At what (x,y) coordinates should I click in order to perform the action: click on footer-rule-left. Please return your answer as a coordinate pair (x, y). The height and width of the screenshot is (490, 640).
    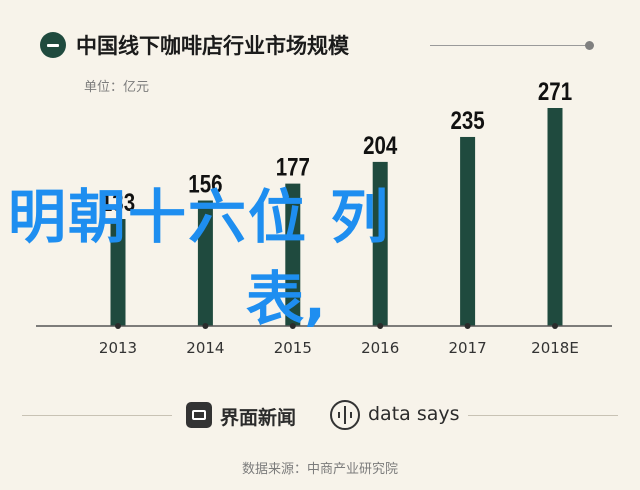
    Looking at the image, I should click on (97, 415).